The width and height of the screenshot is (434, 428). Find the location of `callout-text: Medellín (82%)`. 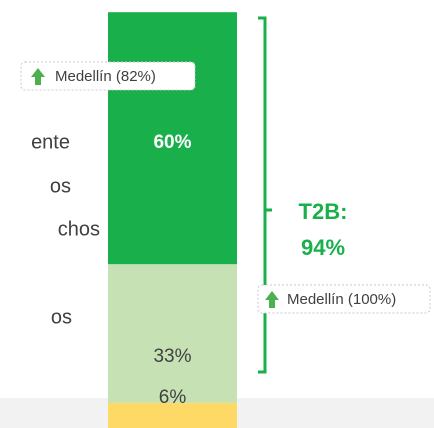

callout-text: Medellín (82%) is located at coordinates (105, 76).